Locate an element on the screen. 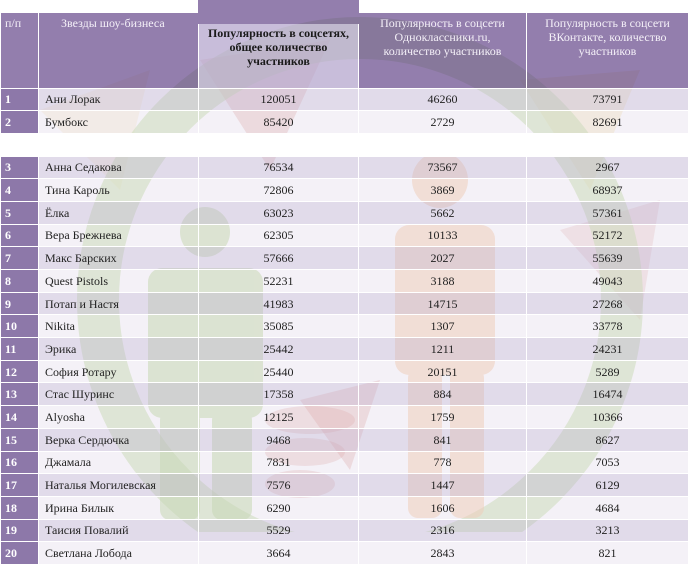  vkontakte-cell: 7053 is located at coordinates (607, 462).